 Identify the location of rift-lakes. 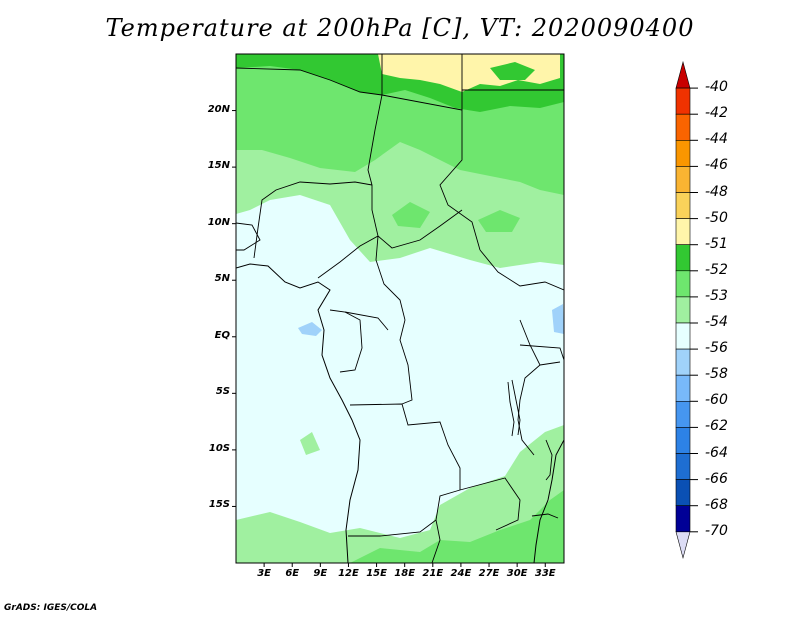
(533, 449).